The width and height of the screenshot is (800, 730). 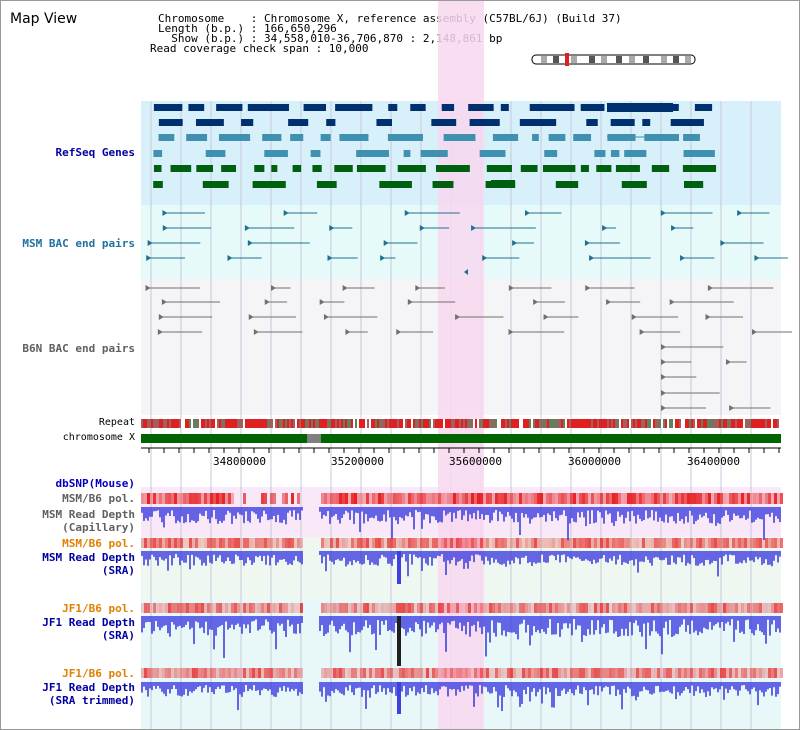 I want to click on msm-bac-label: MSM BAC end pairs, so click(x=78, y=243).